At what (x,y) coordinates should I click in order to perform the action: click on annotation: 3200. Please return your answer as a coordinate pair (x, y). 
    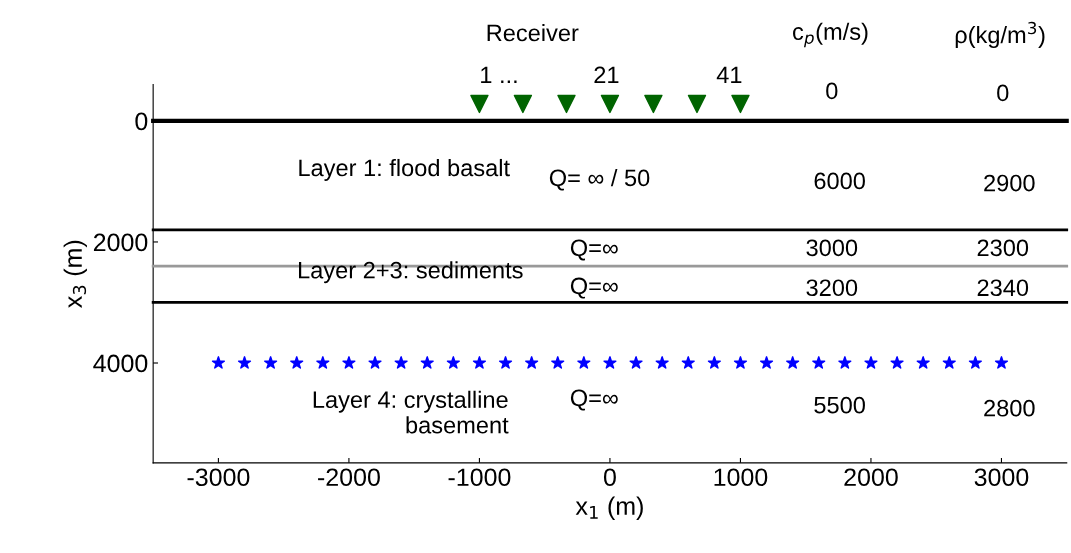
    Looking at the image, I should click on (832, 288).